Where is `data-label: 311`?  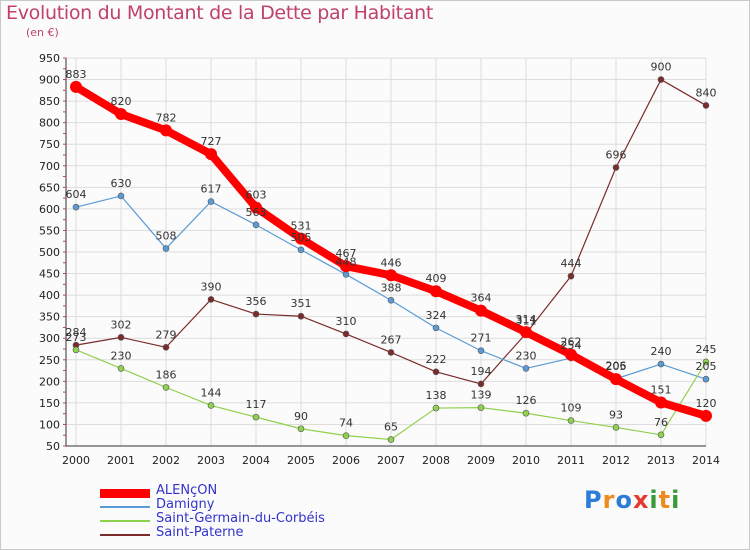 data-label: 311 is located at coordinates (526, 320).